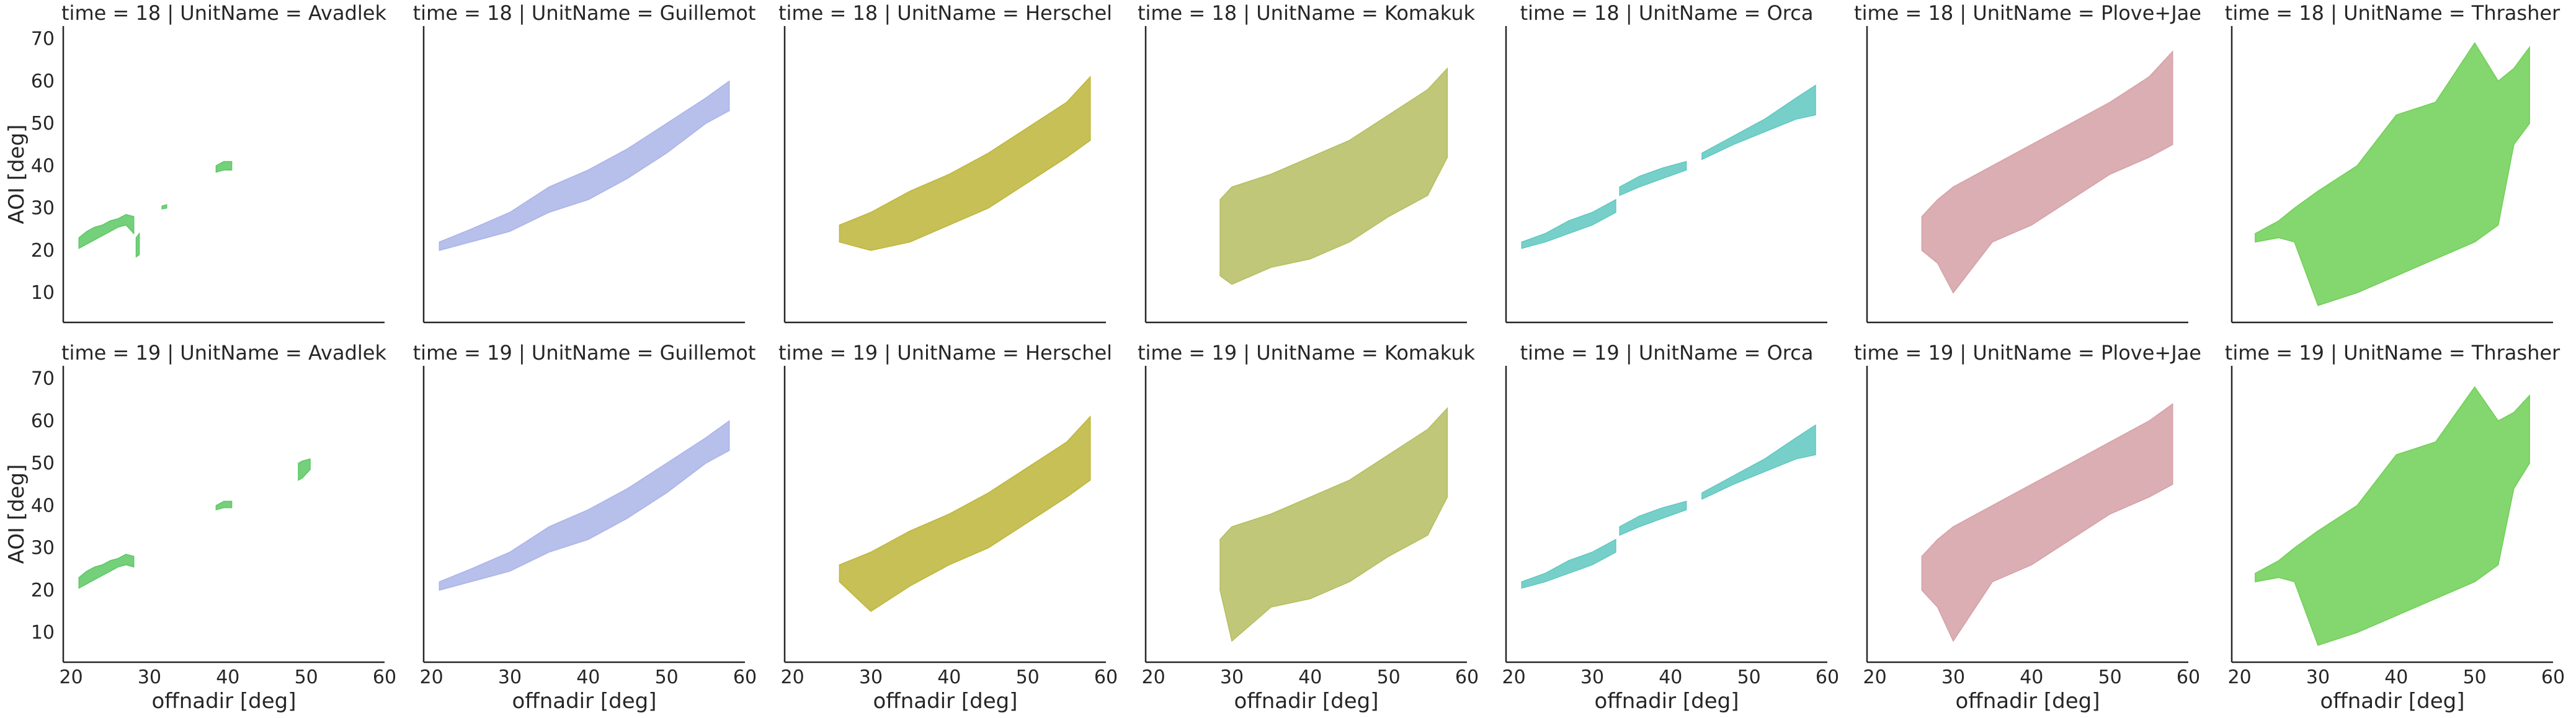 This screenshot has height=718, width=2576. What do you see at coordinates (2392, 353) in the screenshot?
I see `panel-title: time = 19 | UnitName = Thrasher` at bounding box center [2392, 353].